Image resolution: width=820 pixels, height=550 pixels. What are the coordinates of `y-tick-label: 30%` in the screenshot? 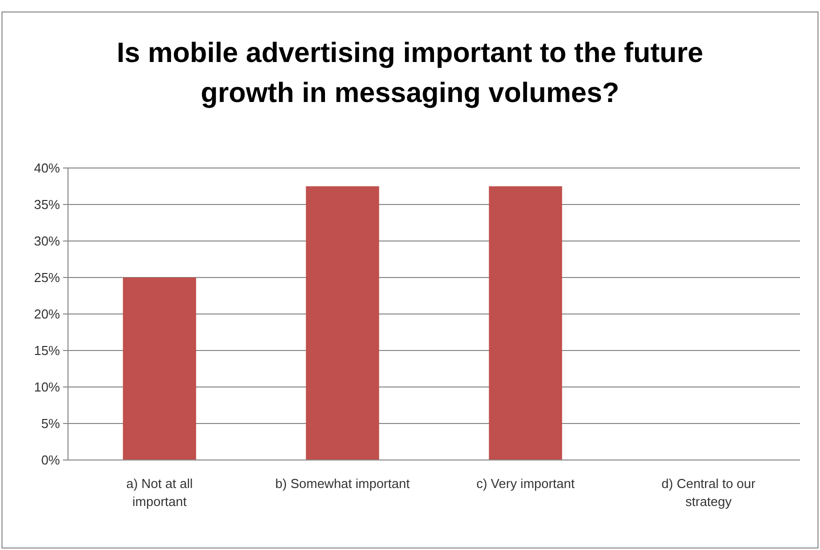 It's located at (47, 241).